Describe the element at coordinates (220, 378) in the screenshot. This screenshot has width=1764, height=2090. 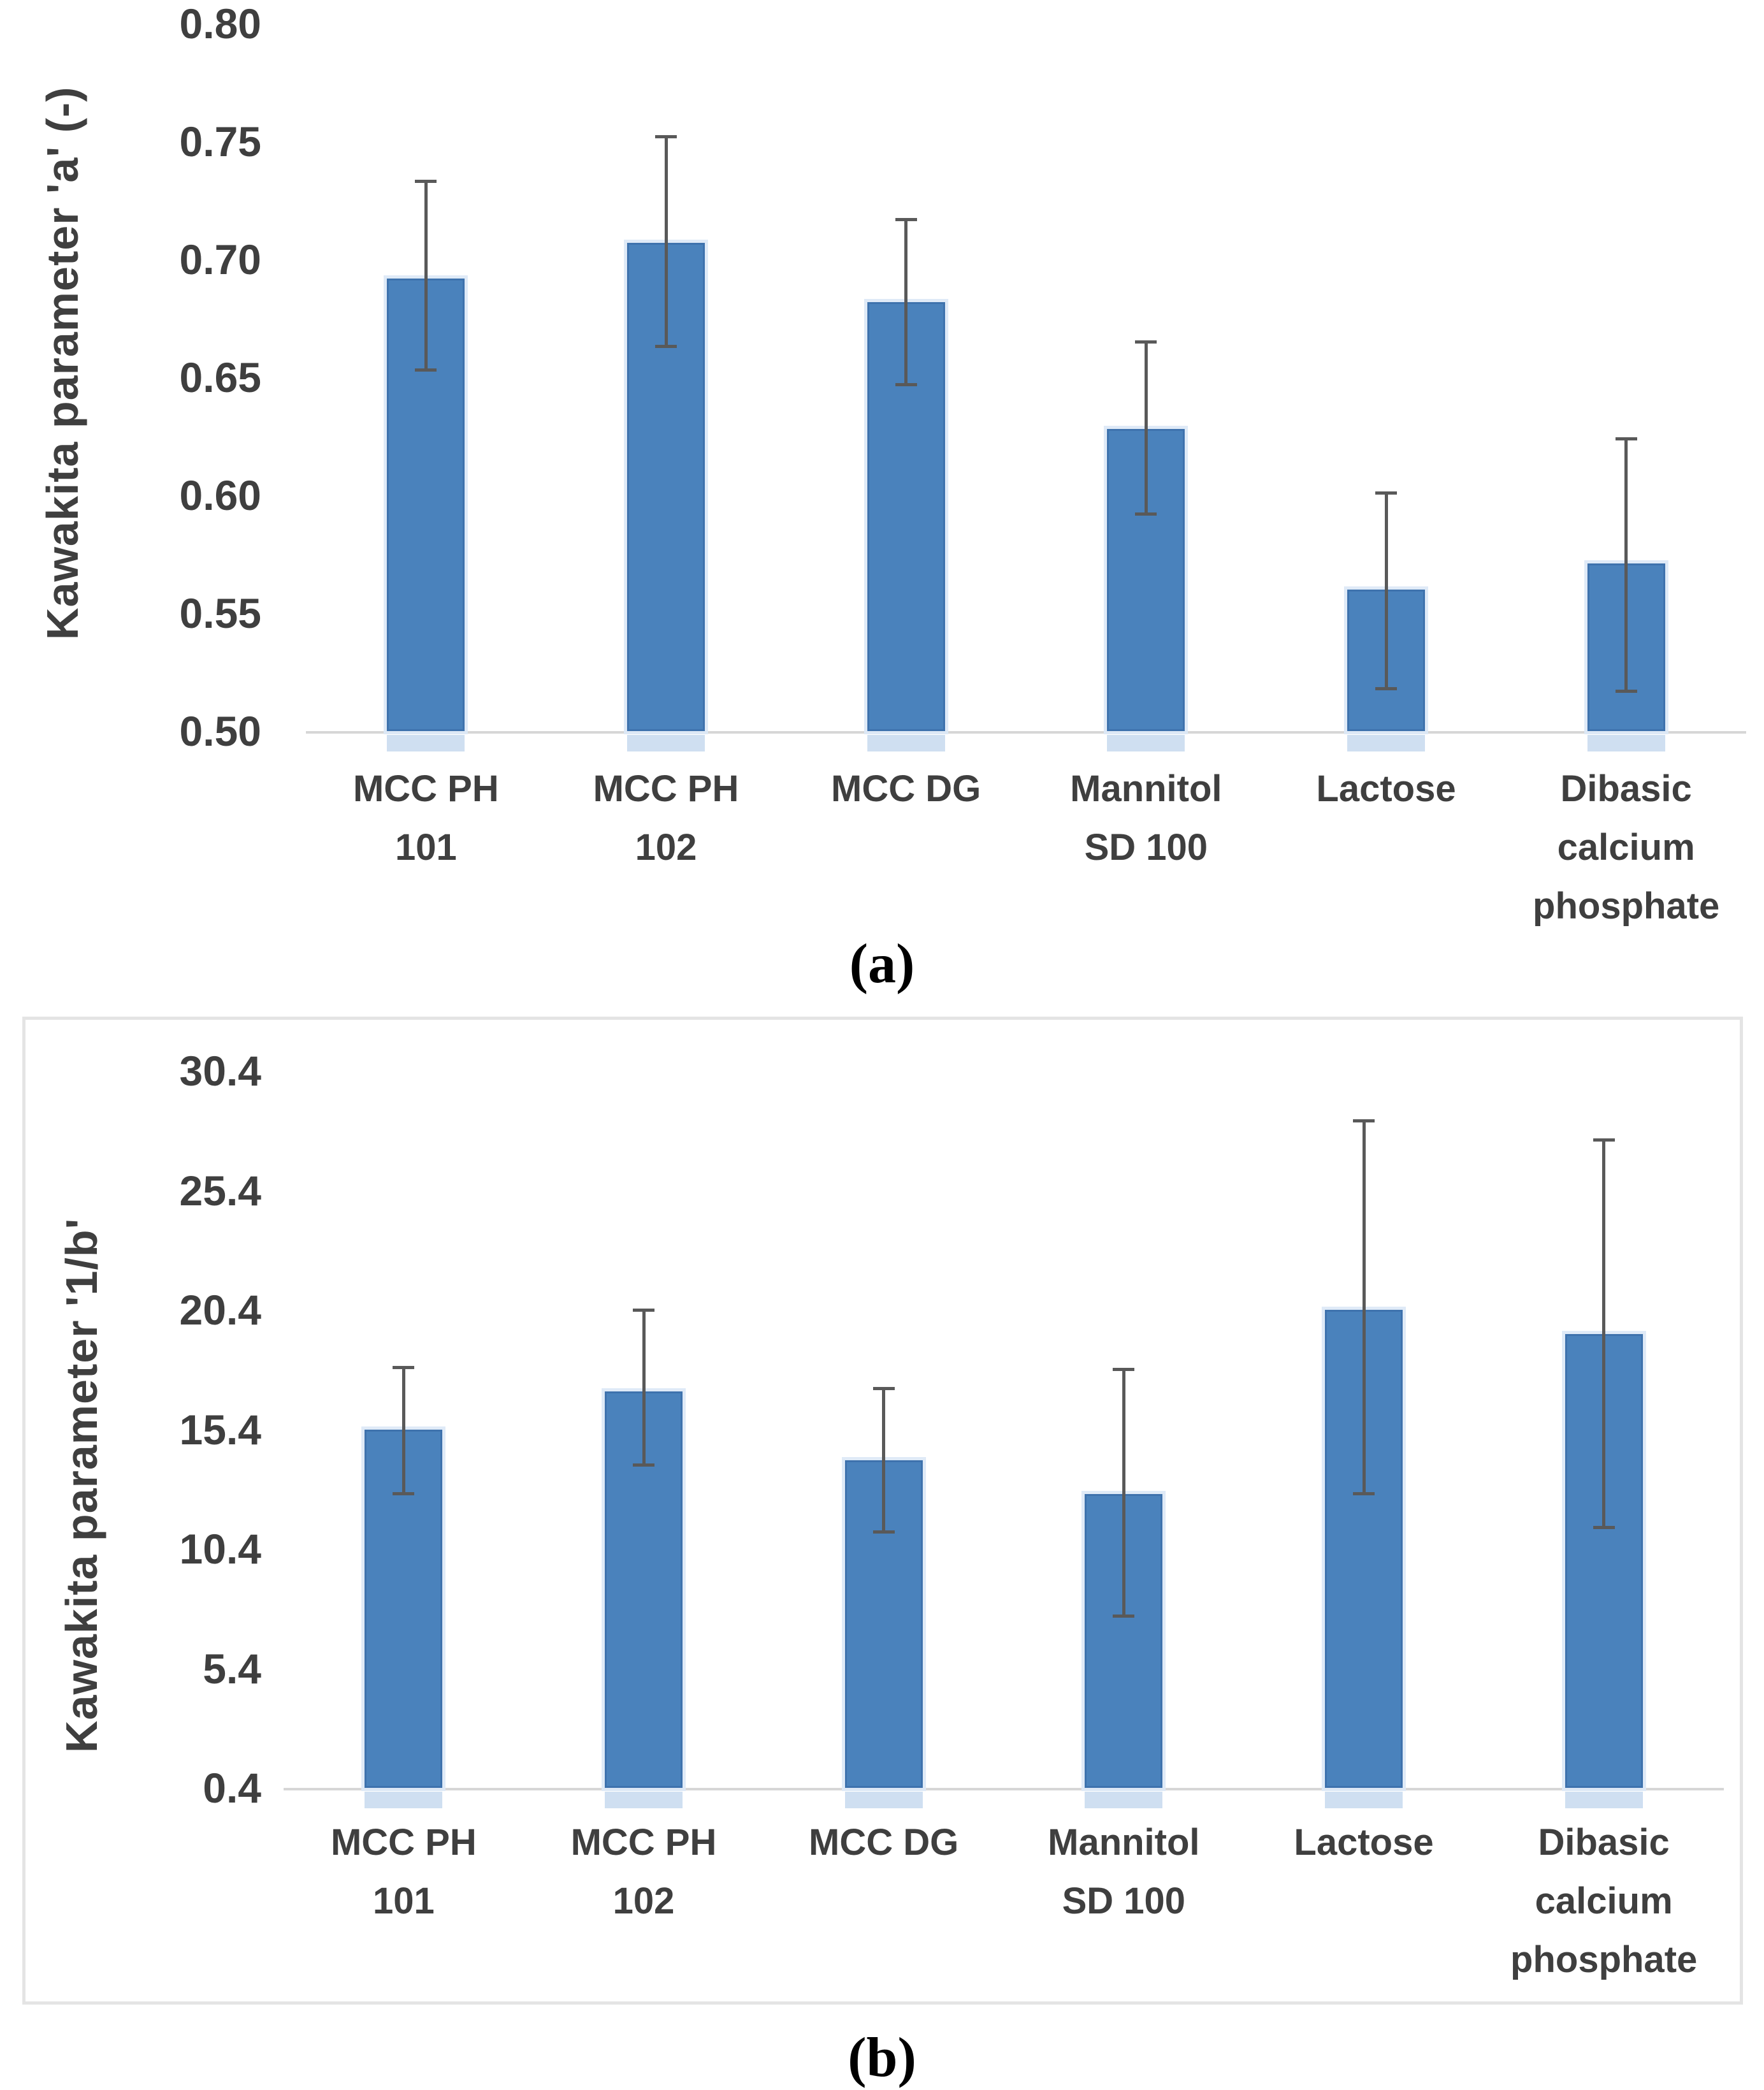
I see `y-tick-label: 0.65` at that location.